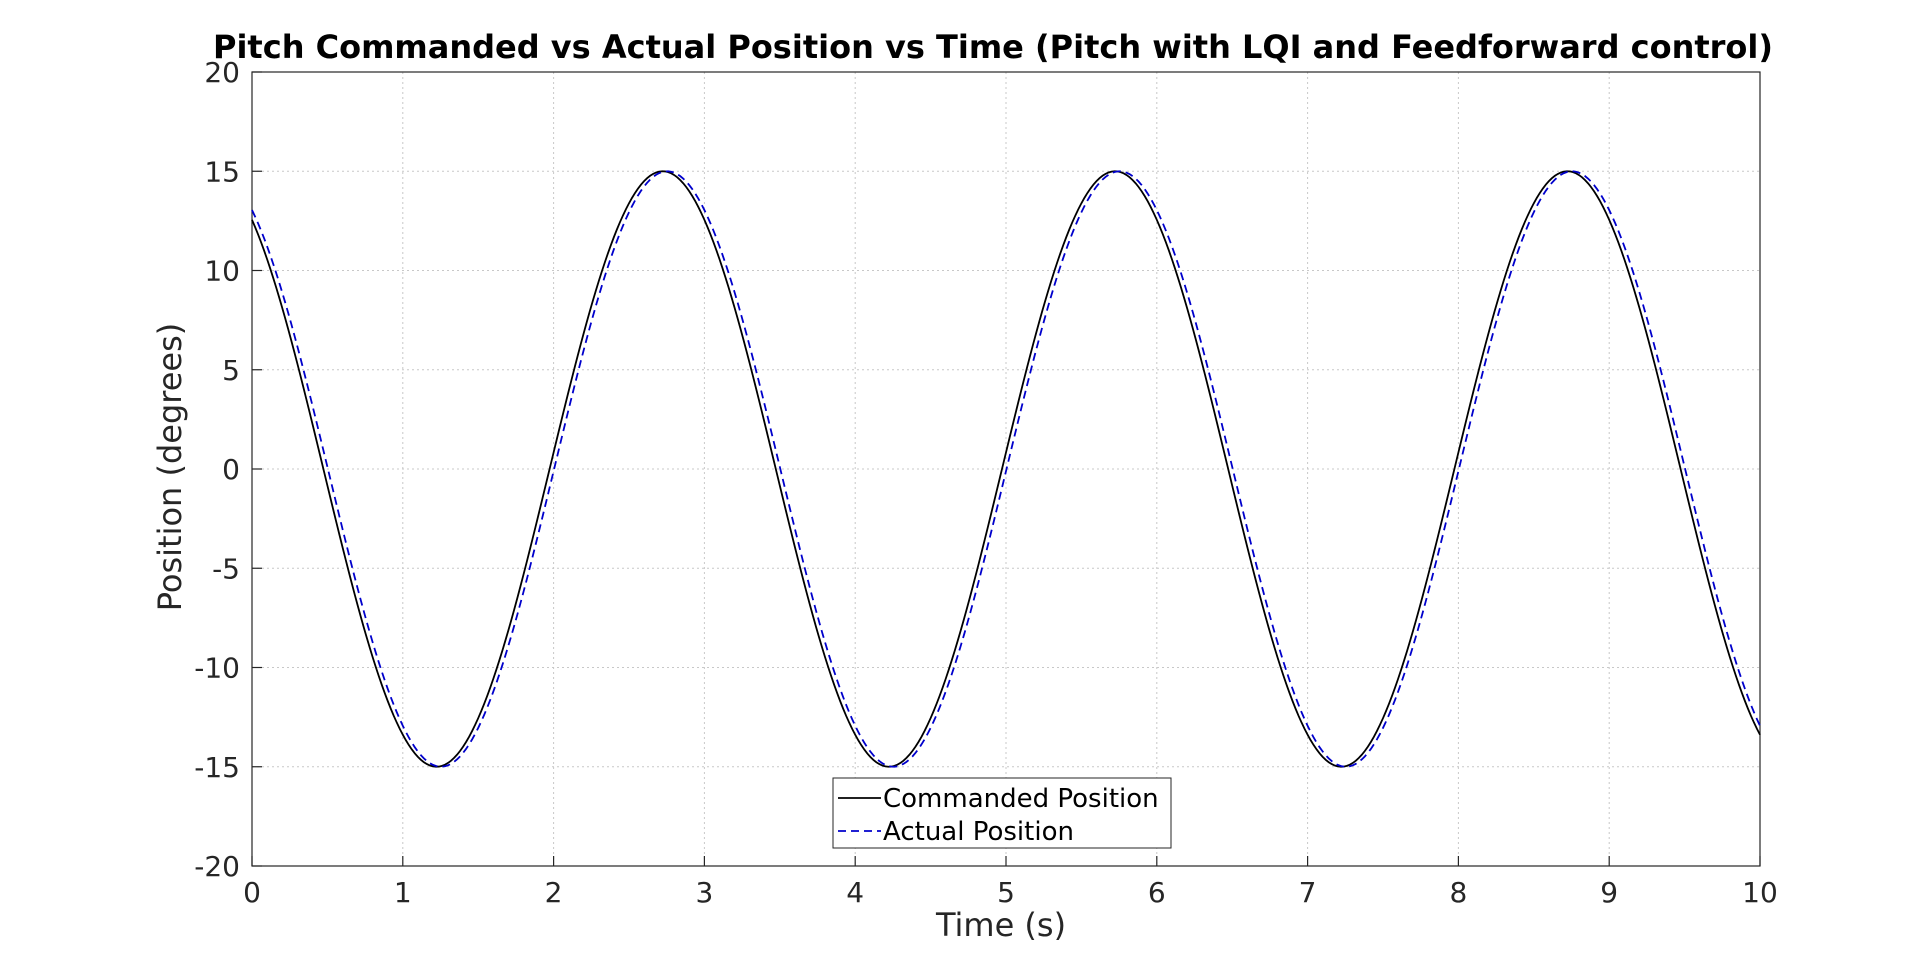 This screenshot has width=1920, height=961. I want to click on y-tick-label: 0, so click(231, 469).